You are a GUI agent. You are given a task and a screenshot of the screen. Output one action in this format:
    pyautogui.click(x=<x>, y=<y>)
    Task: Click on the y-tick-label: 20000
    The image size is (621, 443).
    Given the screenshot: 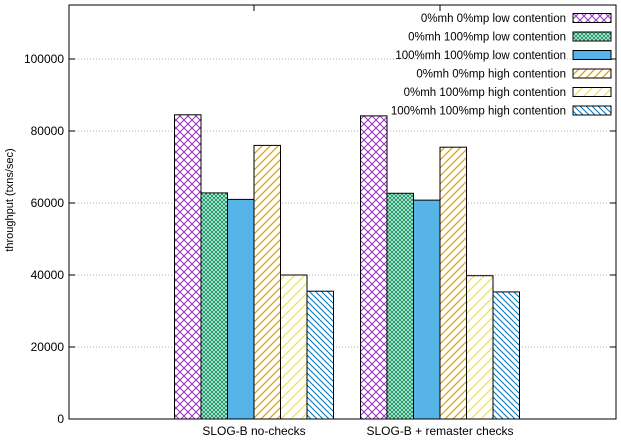 What is the action you would take?
    pyautogui.click(x=48, y=347)
    